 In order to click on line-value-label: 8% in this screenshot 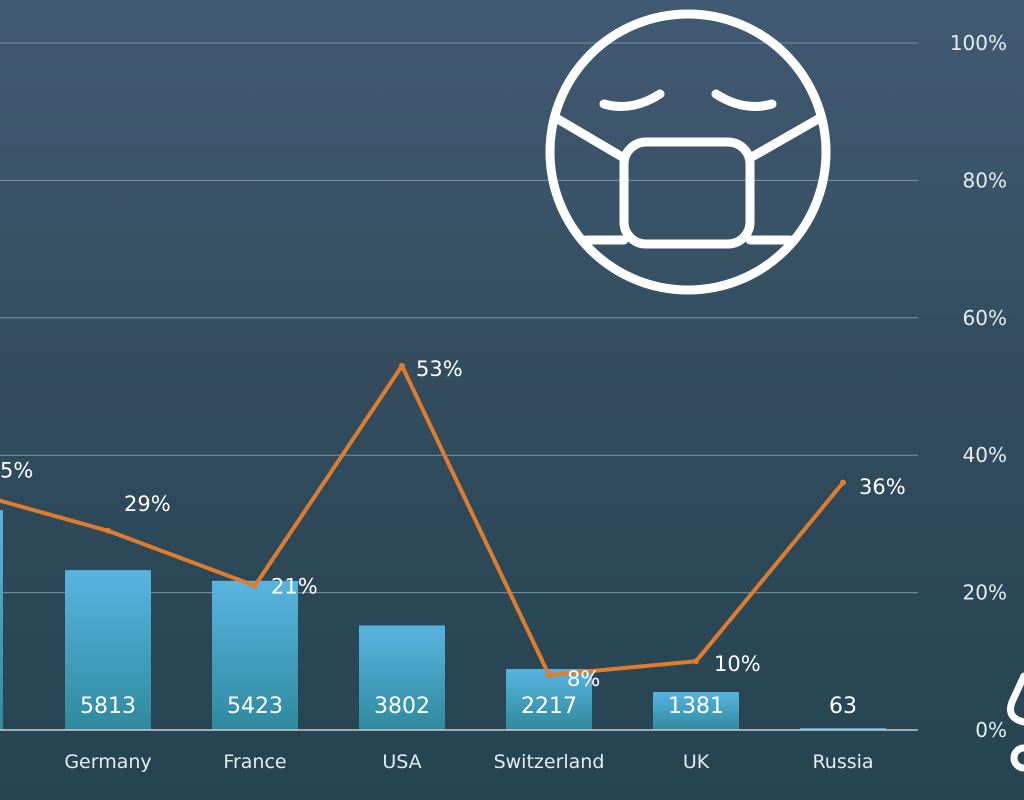, I will do `click(583, 679)`.